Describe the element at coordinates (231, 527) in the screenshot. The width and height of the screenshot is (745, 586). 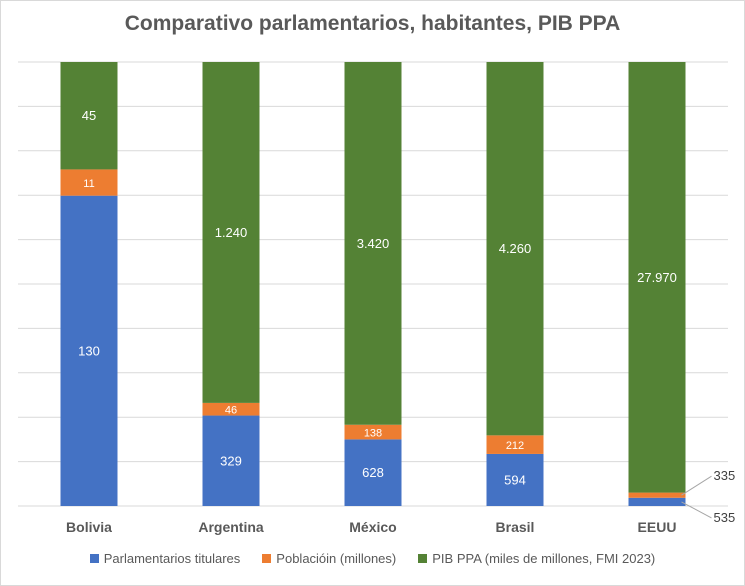
I see `category-label: Argentina` at that location.